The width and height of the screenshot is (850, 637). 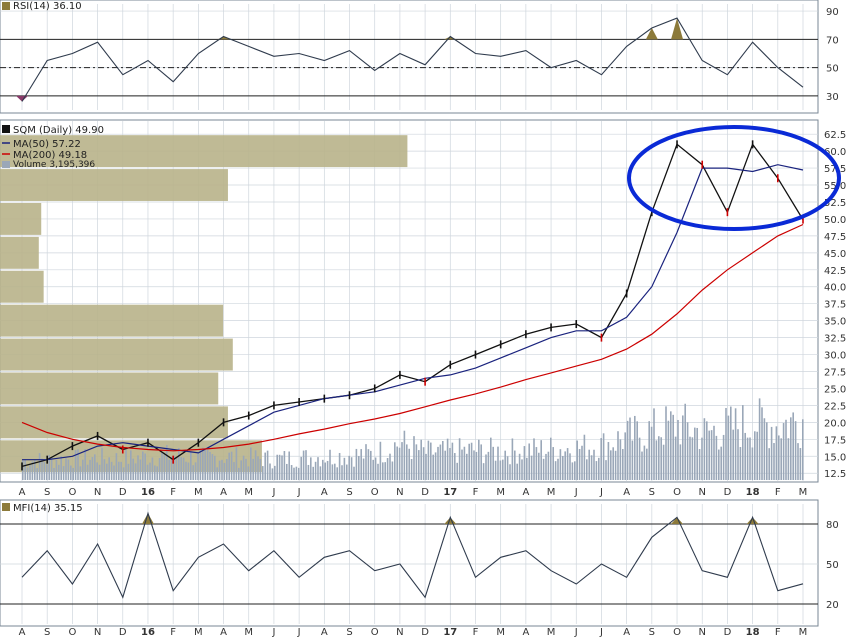 What do you see at coordinates (835, 474) in the screenshot?
I see `price-tick-label: 12.5` at bounding box center [835, 474].